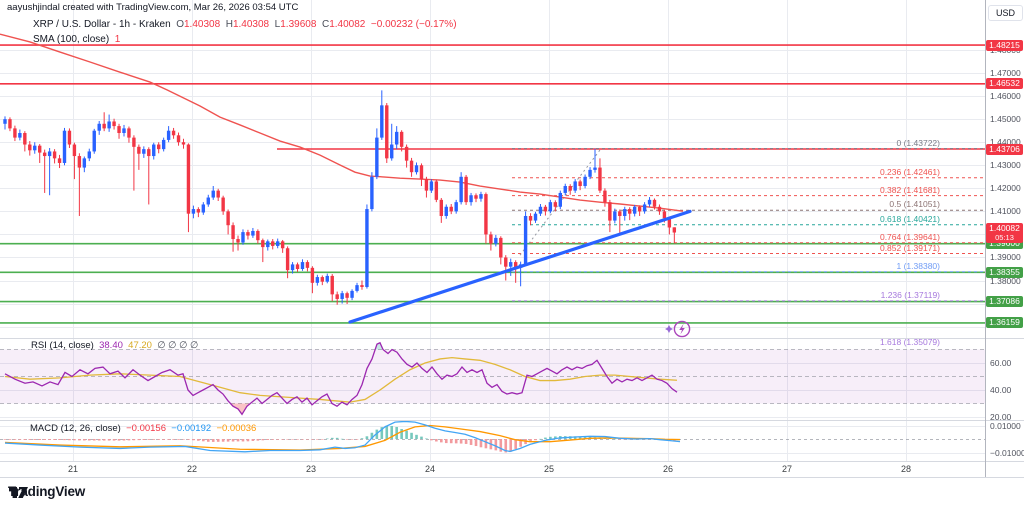 The width and height of the screenshot is (1024, 512). Describe the element at coordinates (140, 345) in the screenshot. I see `rsi-ma-value: 47.20` at that location.